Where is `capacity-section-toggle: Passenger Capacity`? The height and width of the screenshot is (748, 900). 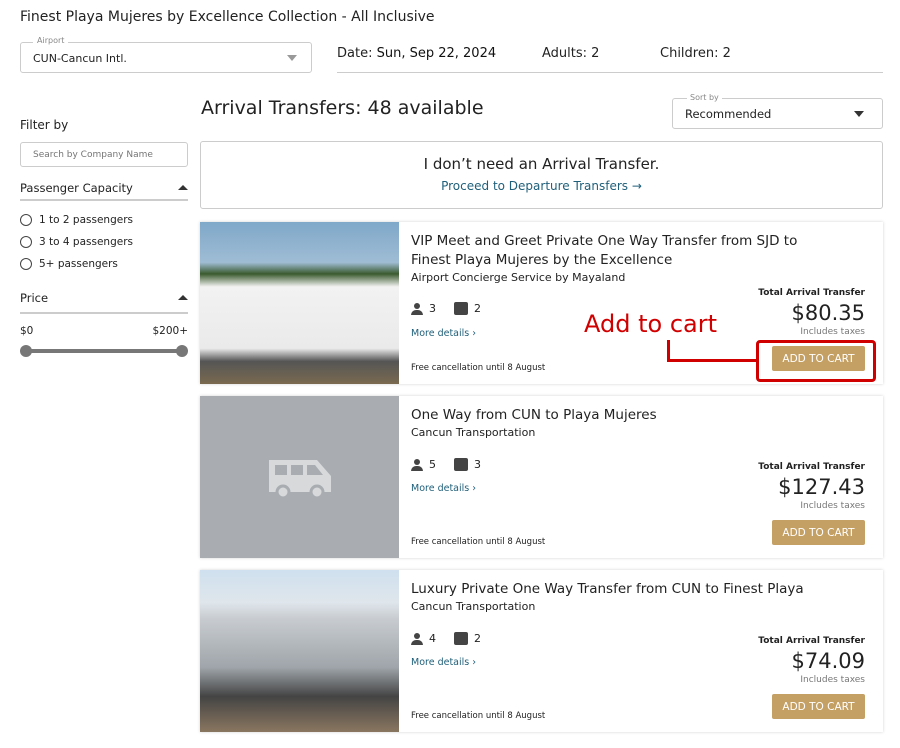
capacity-section-toggle: Passenger Capacity is located at coordinates (104, 191).